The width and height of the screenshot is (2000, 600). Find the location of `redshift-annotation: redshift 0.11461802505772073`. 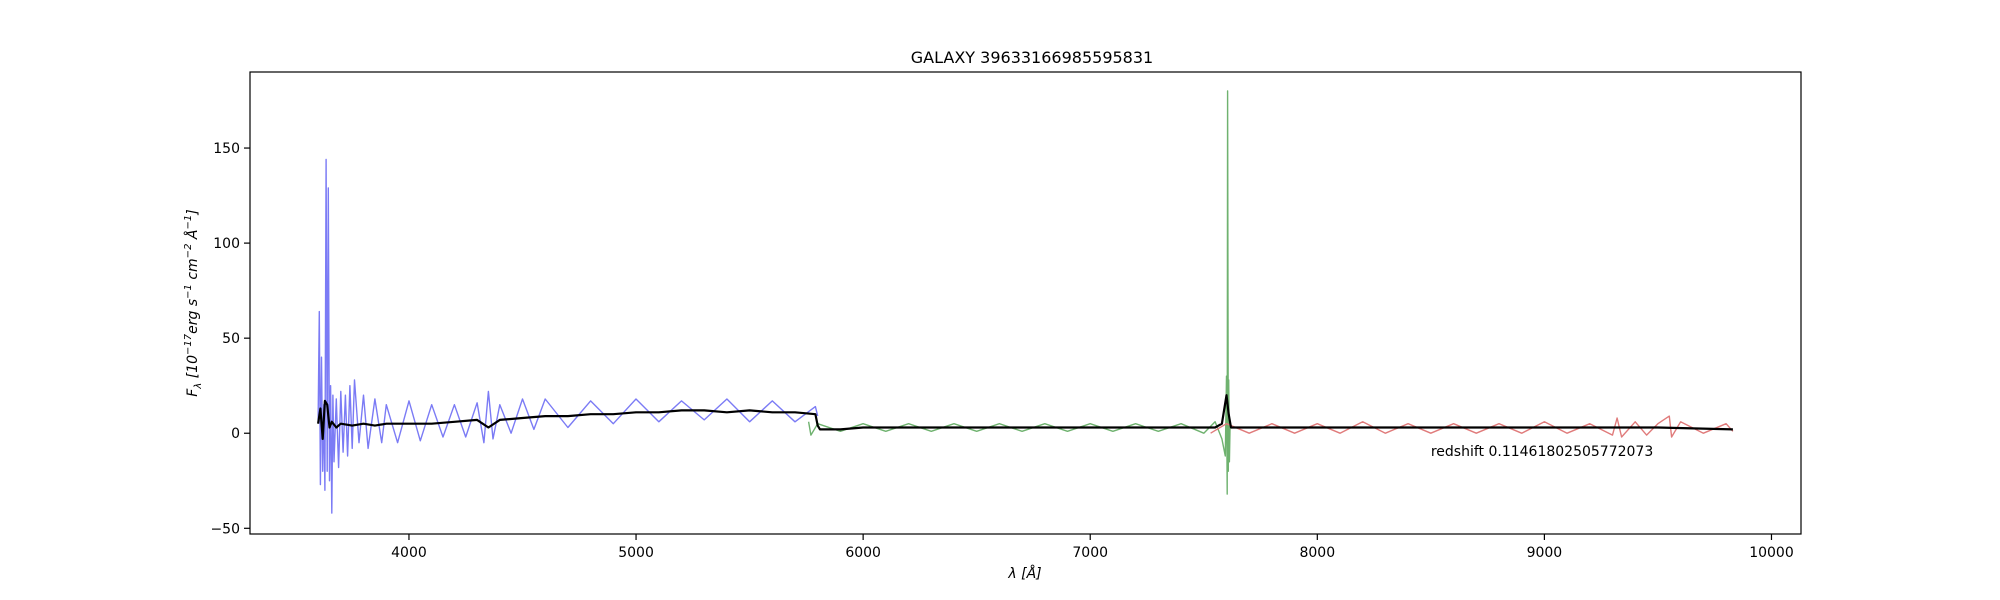

redshift-annotation: redshift 0.11461802505772073 is located at coordinates (1542, 452).